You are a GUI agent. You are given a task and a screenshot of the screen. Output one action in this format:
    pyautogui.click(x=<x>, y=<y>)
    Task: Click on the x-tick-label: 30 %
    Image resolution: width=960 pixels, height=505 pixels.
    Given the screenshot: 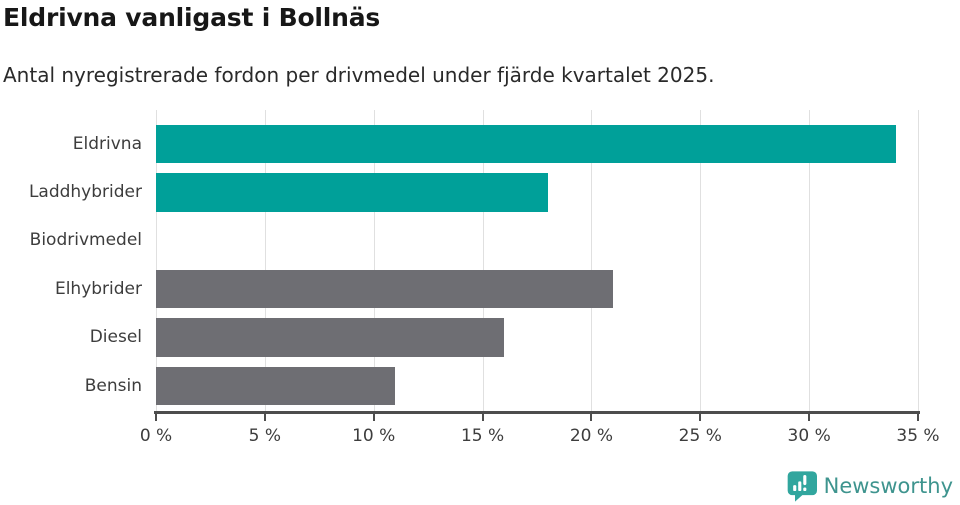 What is the action you would take?
    pyautogui.click(x=809, y=436)
    